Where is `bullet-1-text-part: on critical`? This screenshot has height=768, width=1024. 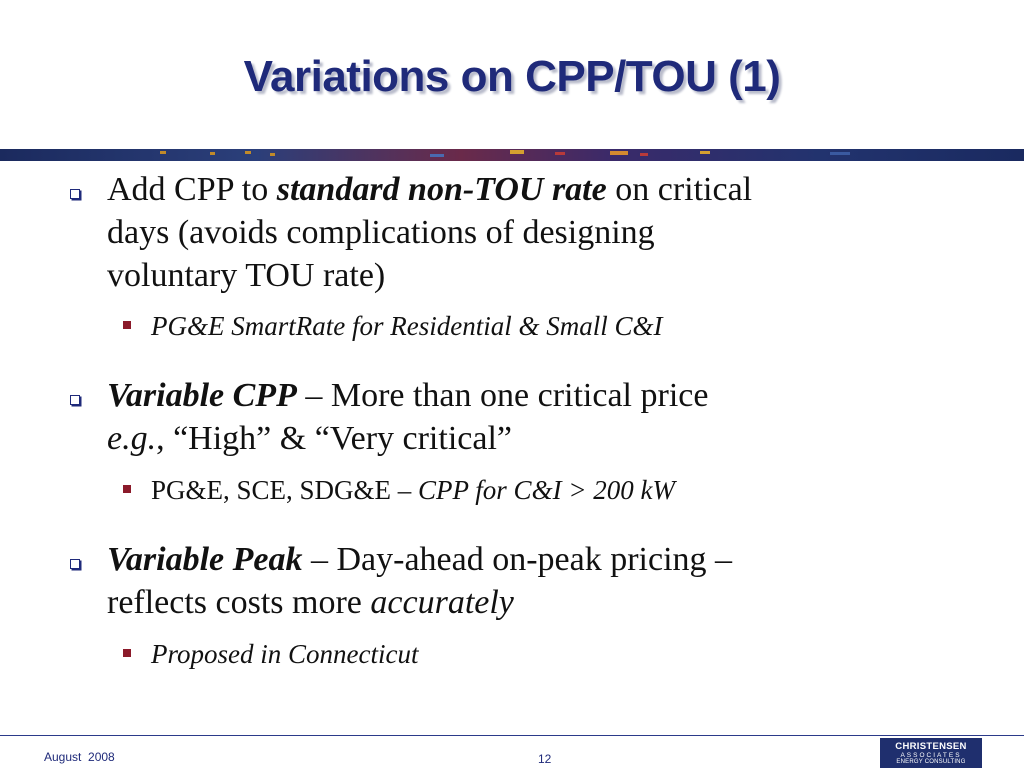 bullet-1-text-part: on critical is located at coordinates (679, 189).